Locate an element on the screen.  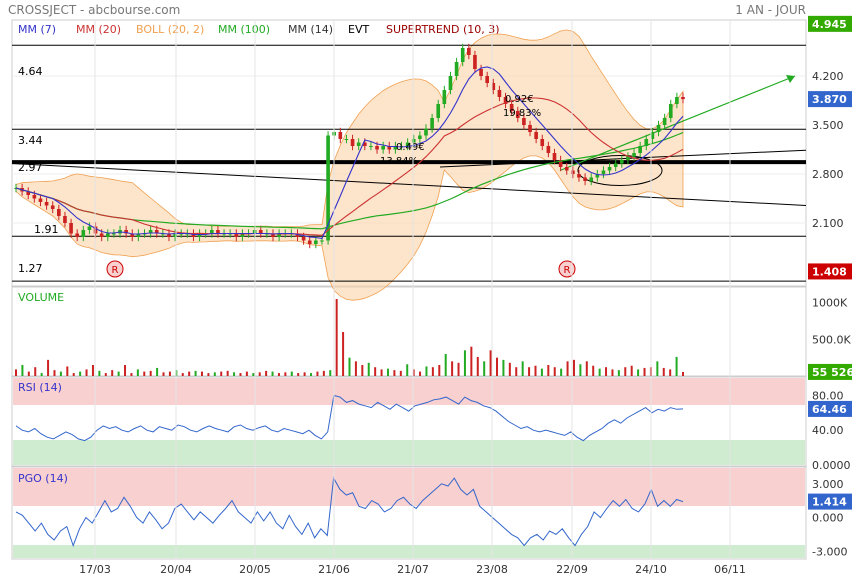
r-marker-2-label: R is located at coordinates (567, 270).